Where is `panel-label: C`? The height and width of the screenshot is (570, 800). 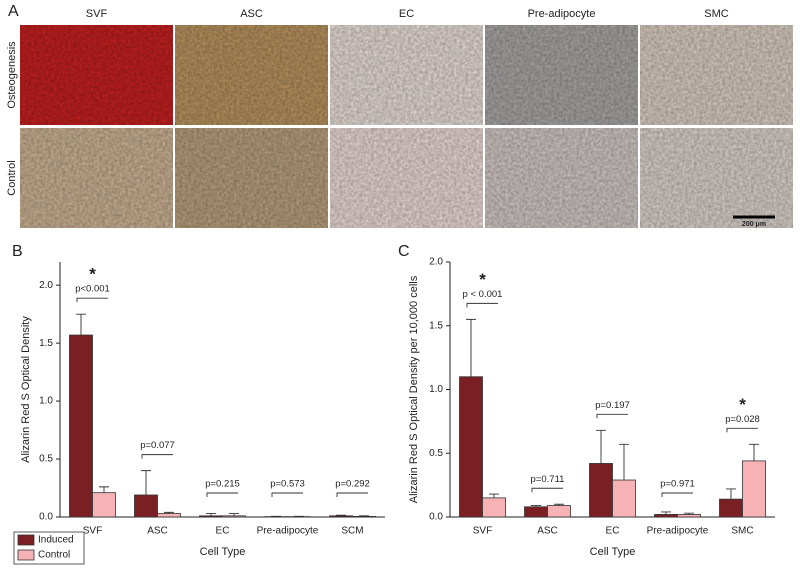
panel-label: C is located at coordinates (404, 251).